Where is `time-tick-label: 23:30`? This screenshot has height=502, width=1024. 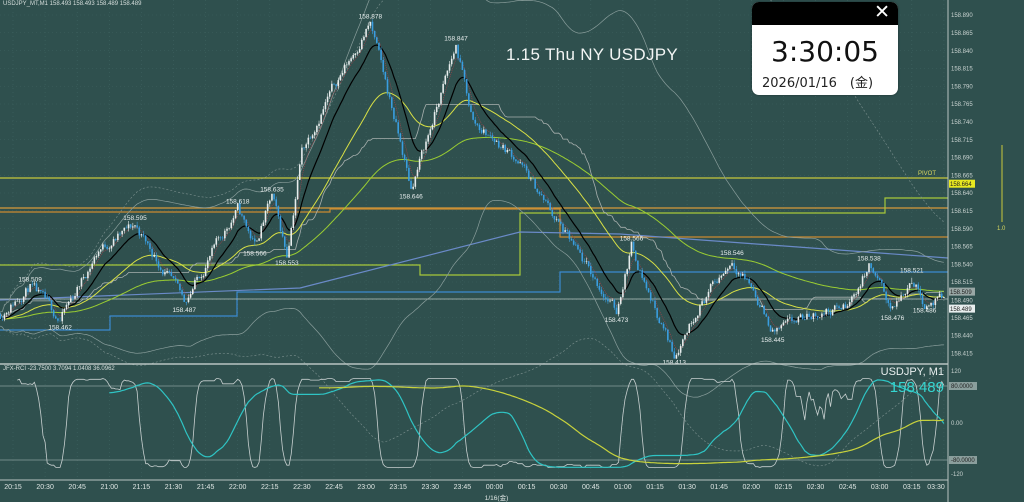 time-tick-label: 23:30 is located at coordinates (431, 487).